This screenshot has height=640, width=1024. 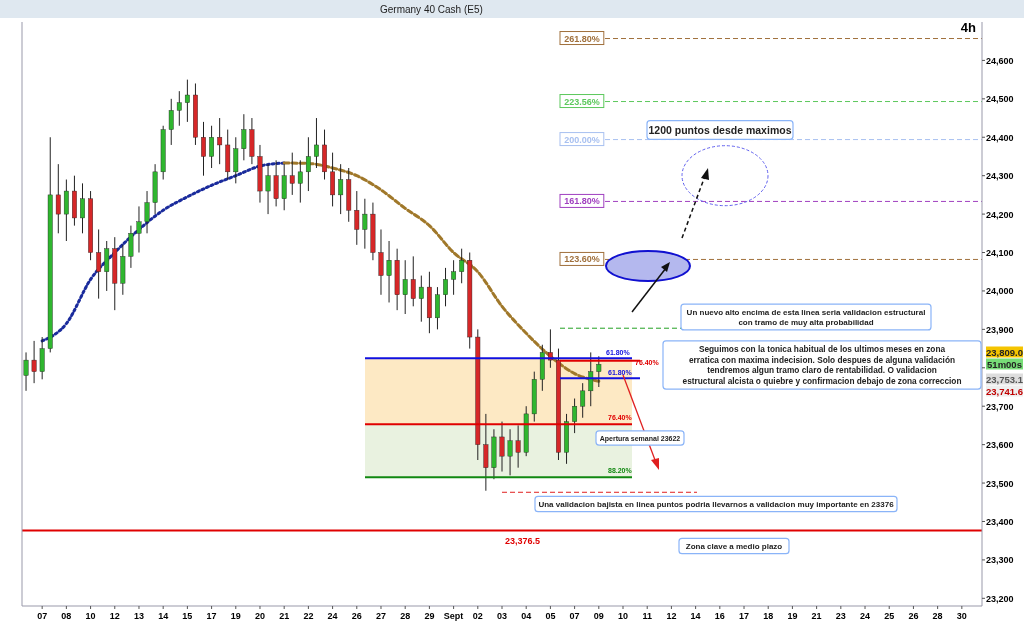 What do you see at coordinates (647, 616) in the screenshot?
I see `x-tick-label: 11` at bounding box center [647, 616].